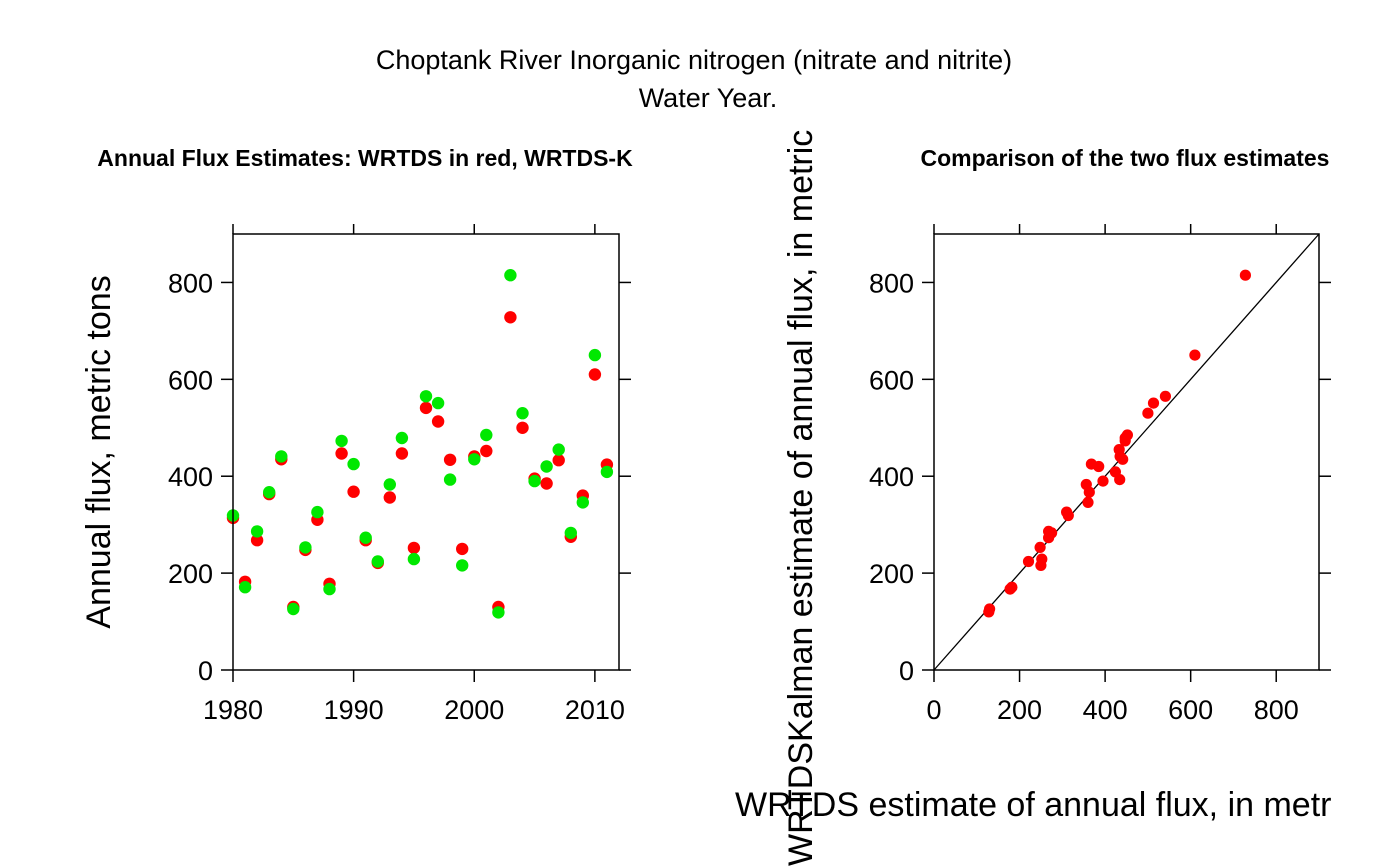 The image size is (1400, 866). What do you see at coordinates (1019, 710) in the screenshot?
I see `x-tick-label: 200` at bounding box center [1019, 710].